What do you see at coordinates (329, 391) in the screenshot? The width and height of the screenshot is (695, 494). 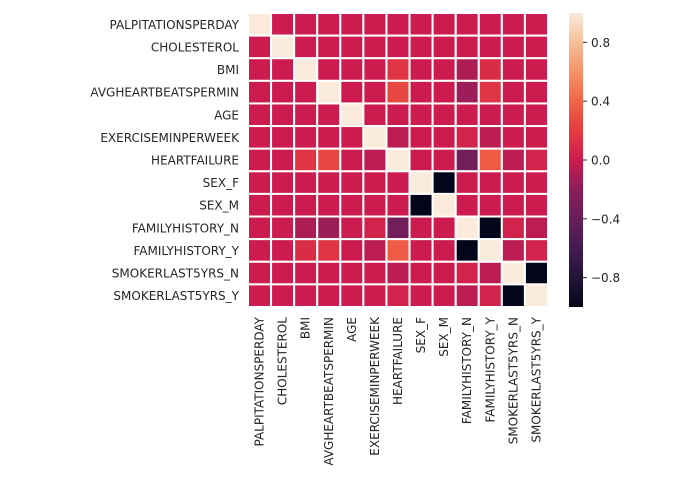 I see `x-tick-label-3: AVGHEARTBEATSPERMIN` at bounding box center [329, 391].